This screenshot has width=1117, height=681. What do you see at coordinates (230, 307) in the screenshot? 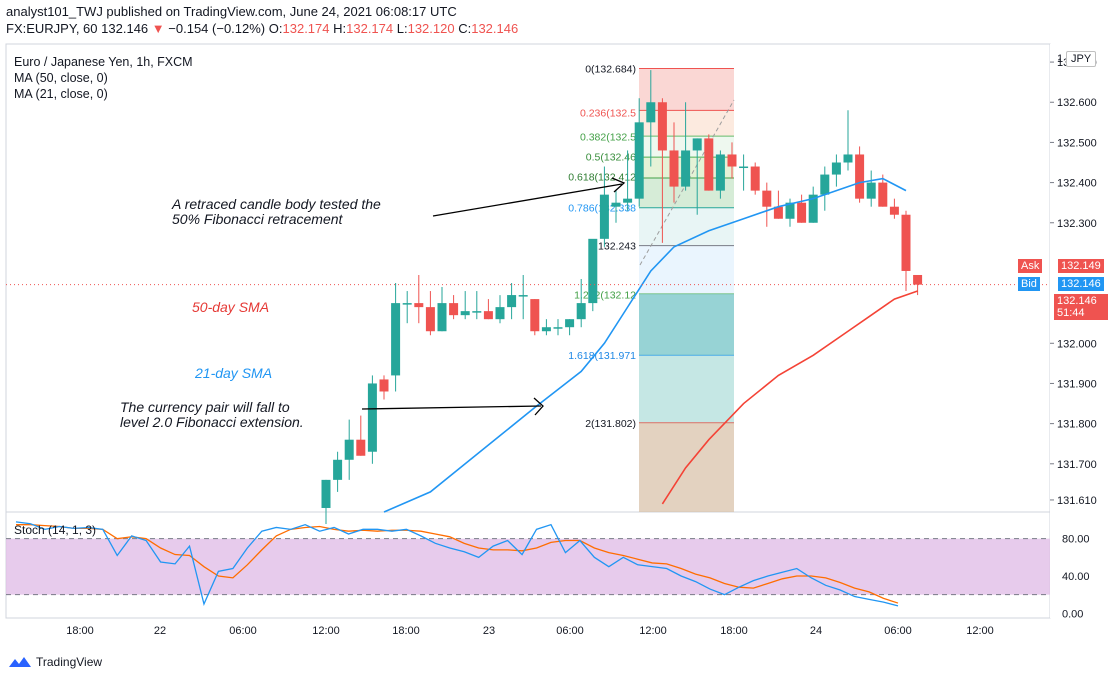
I see `annotation-sma50: 50-day SMA` at bounding box center [230, 307].